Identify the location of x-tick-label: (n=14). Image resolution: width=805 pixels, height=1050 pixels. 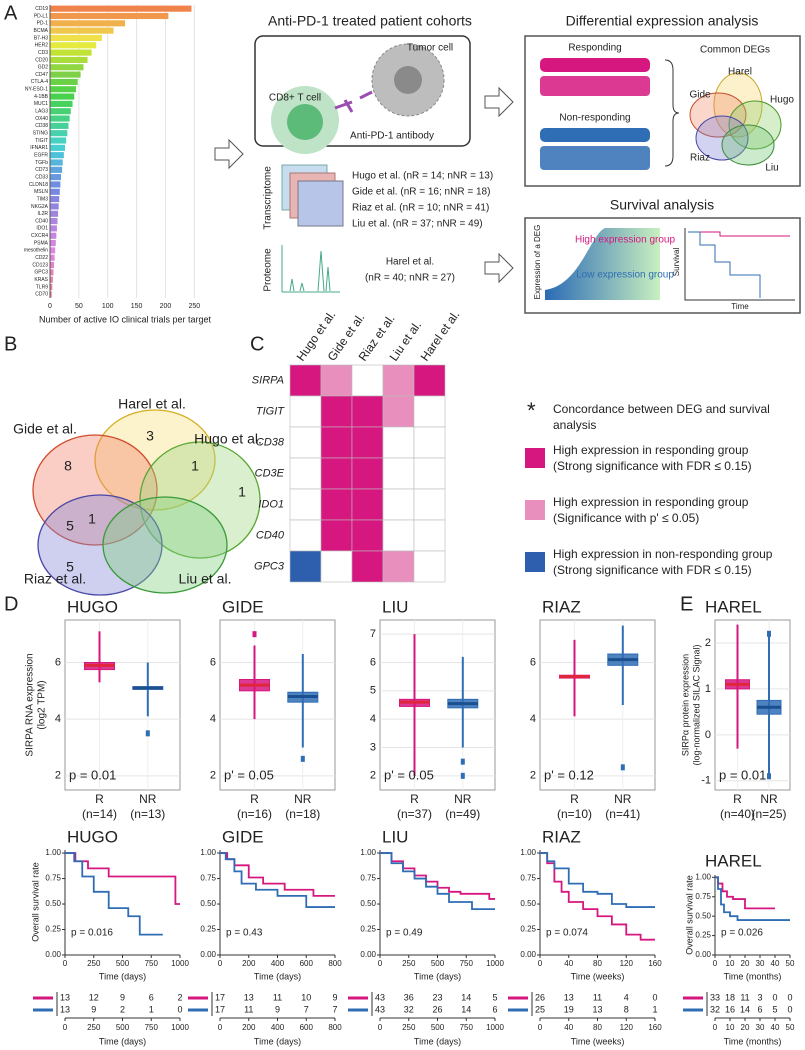
(99, 814).